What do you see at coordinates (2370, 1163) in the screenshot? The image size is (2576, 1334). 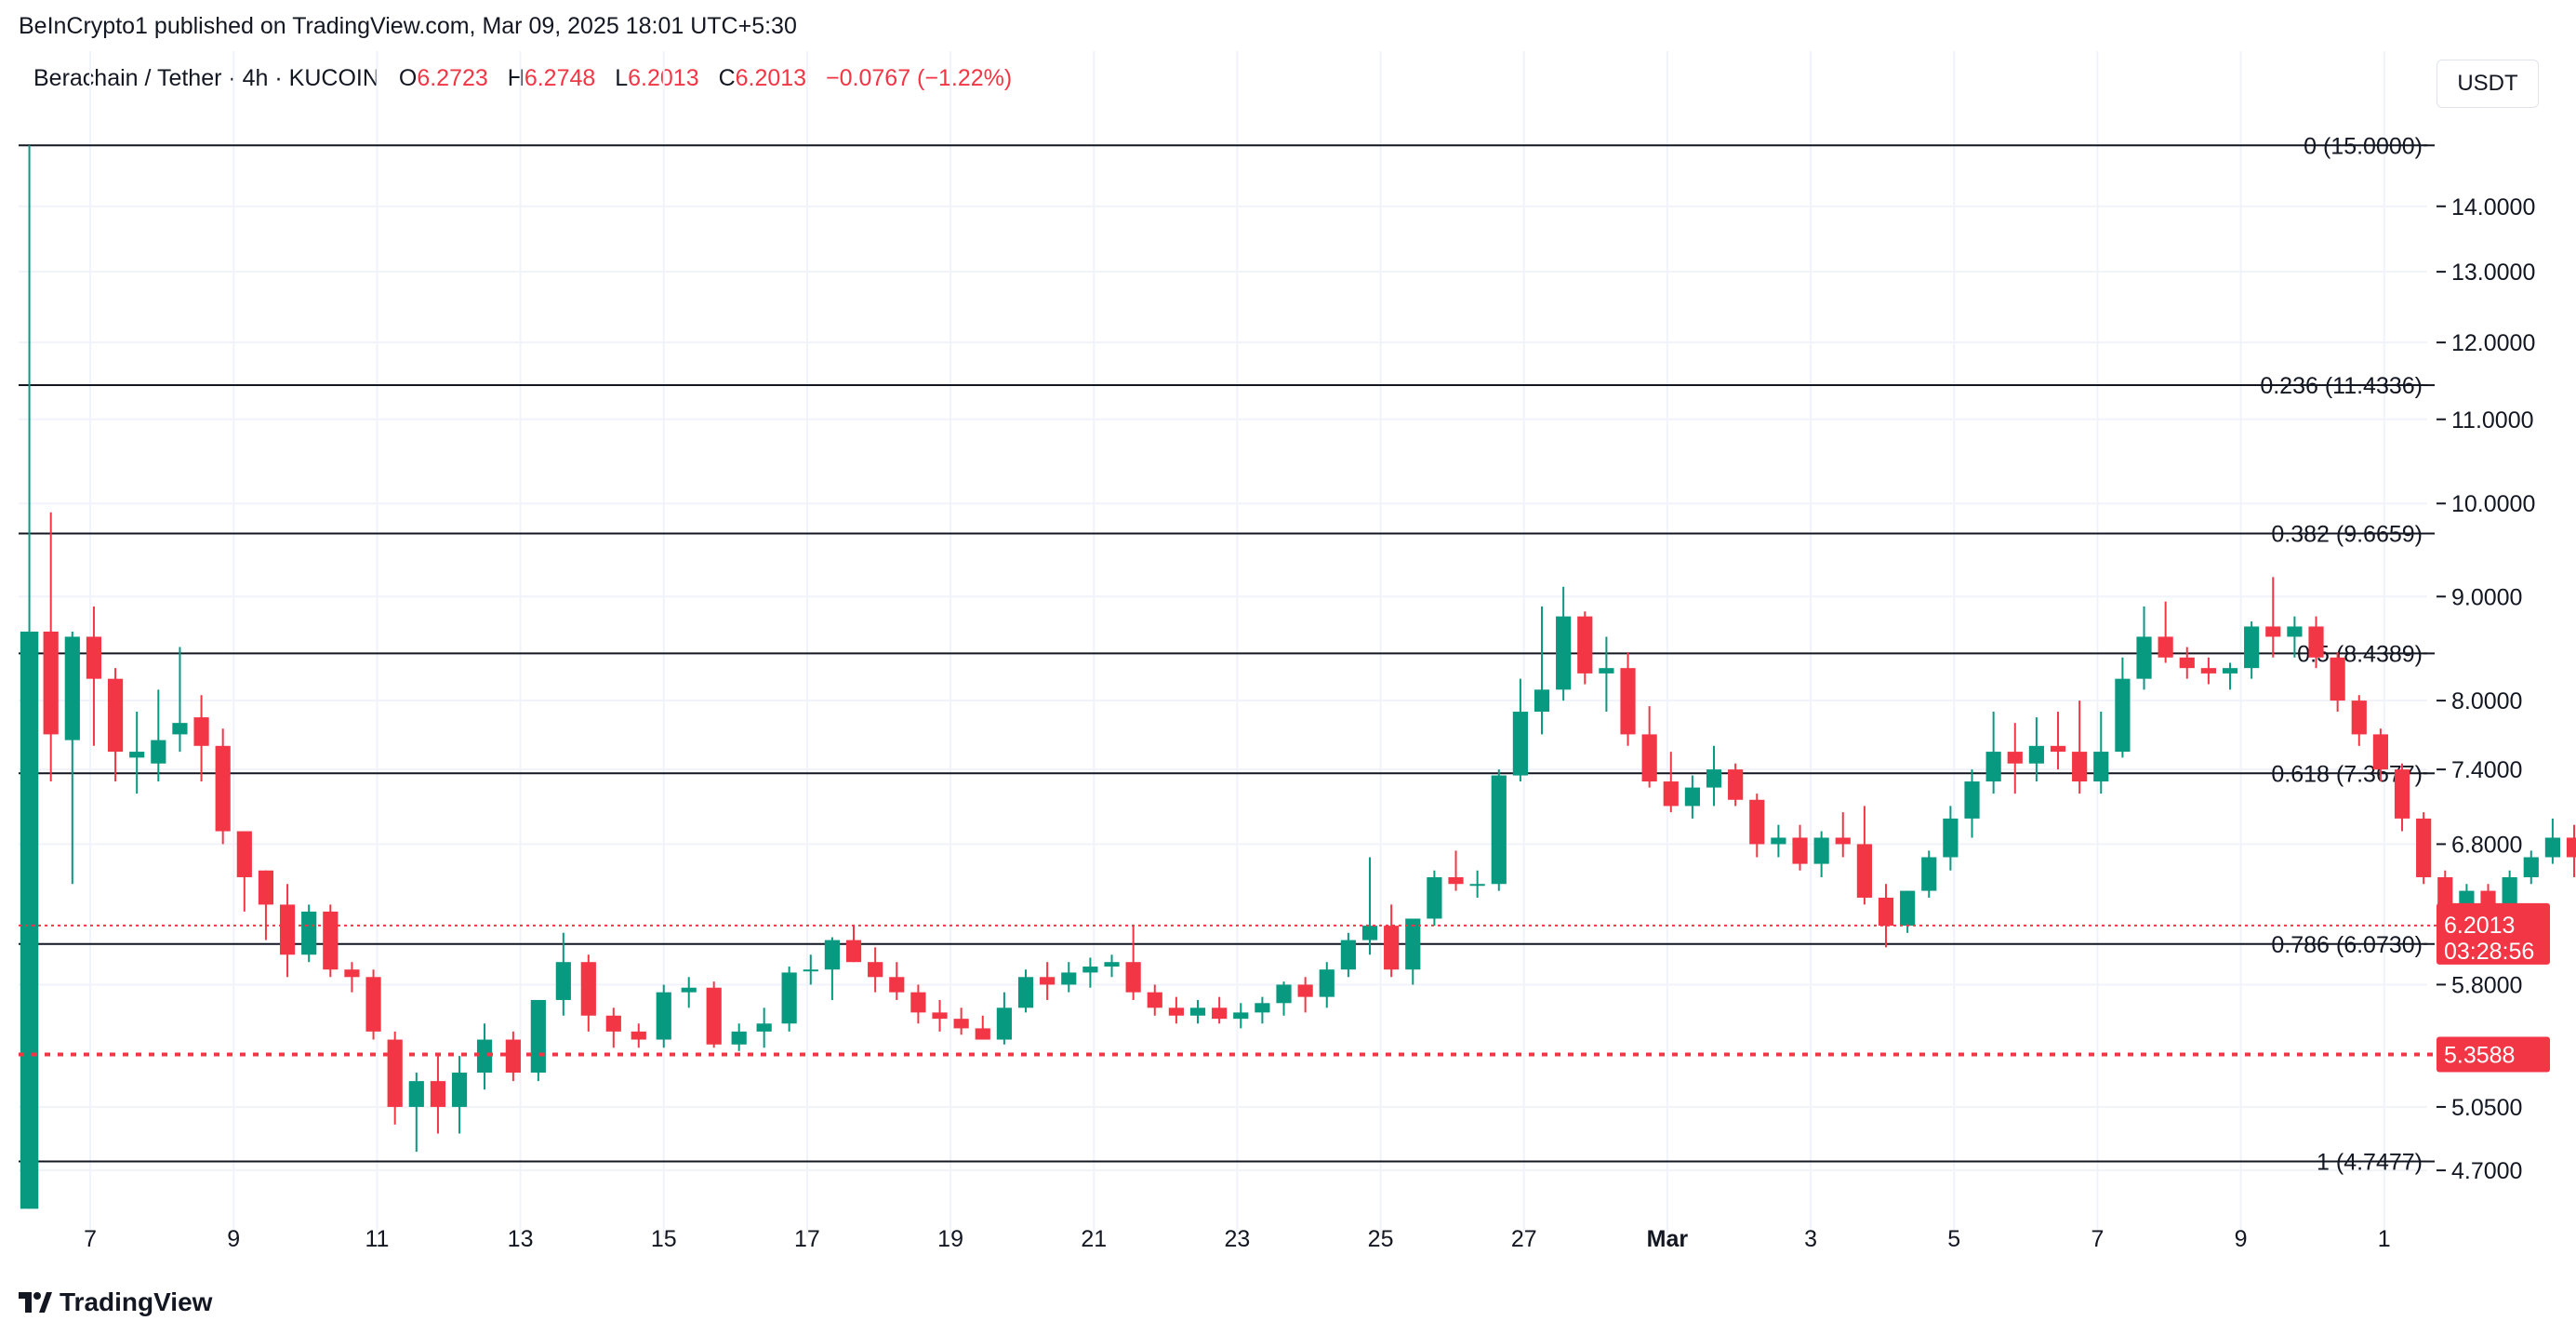 I see `fib-label: 1 (4.7477)` at bounding box center [2370, 1163].